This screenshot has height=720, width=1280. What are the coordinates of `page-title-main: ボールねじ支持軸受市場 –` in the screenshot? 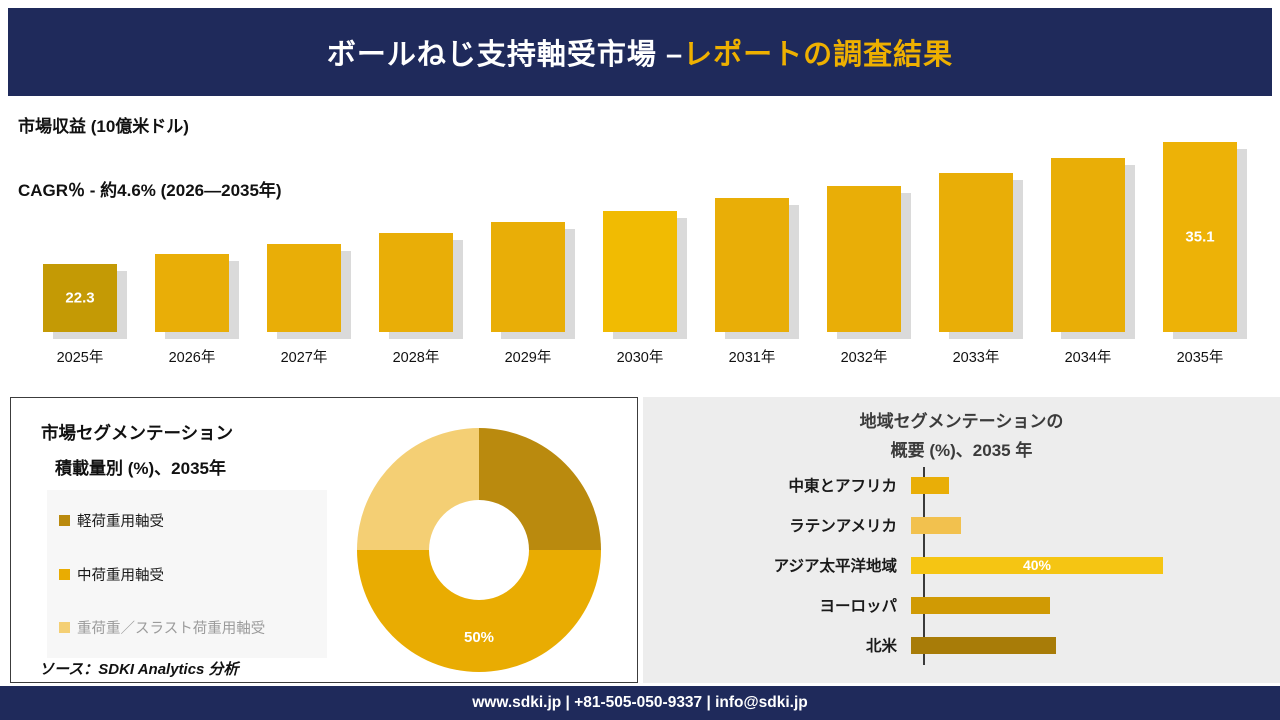 It's located at (505, 55).